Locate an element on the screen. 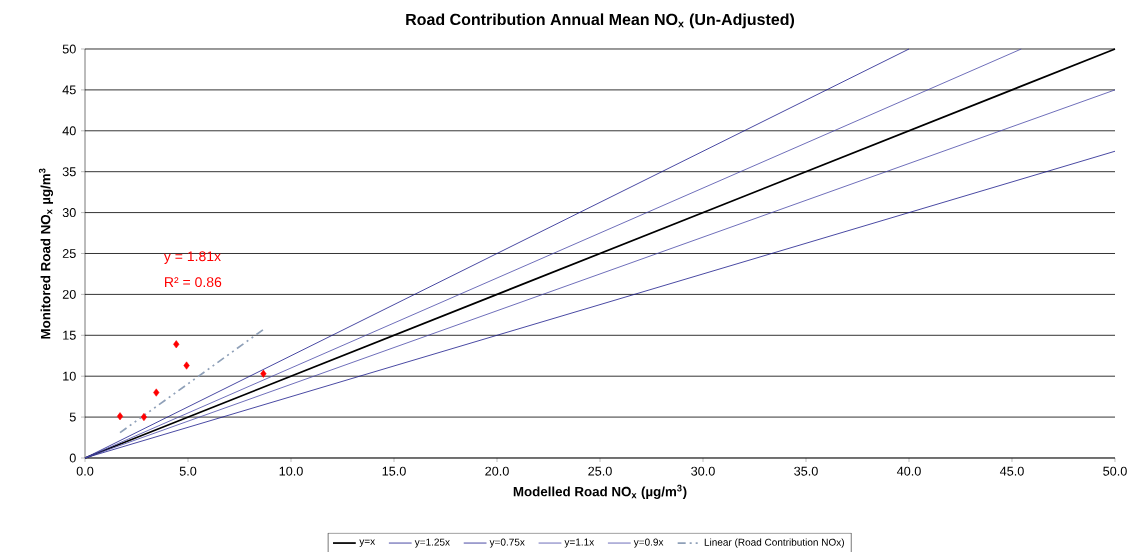  y-tick-label: 25 is located at coordinates (69, 253).